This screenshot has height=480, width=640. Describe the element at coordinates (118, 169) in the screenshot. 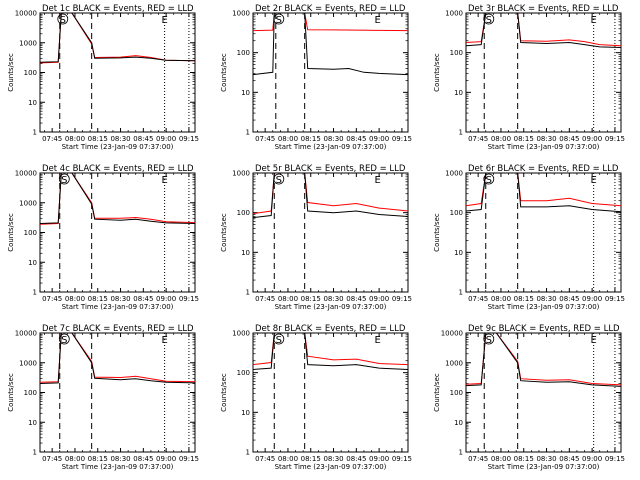

I see `chart-title: Det 4c BLACK = Events, RED = LLD` at that location.